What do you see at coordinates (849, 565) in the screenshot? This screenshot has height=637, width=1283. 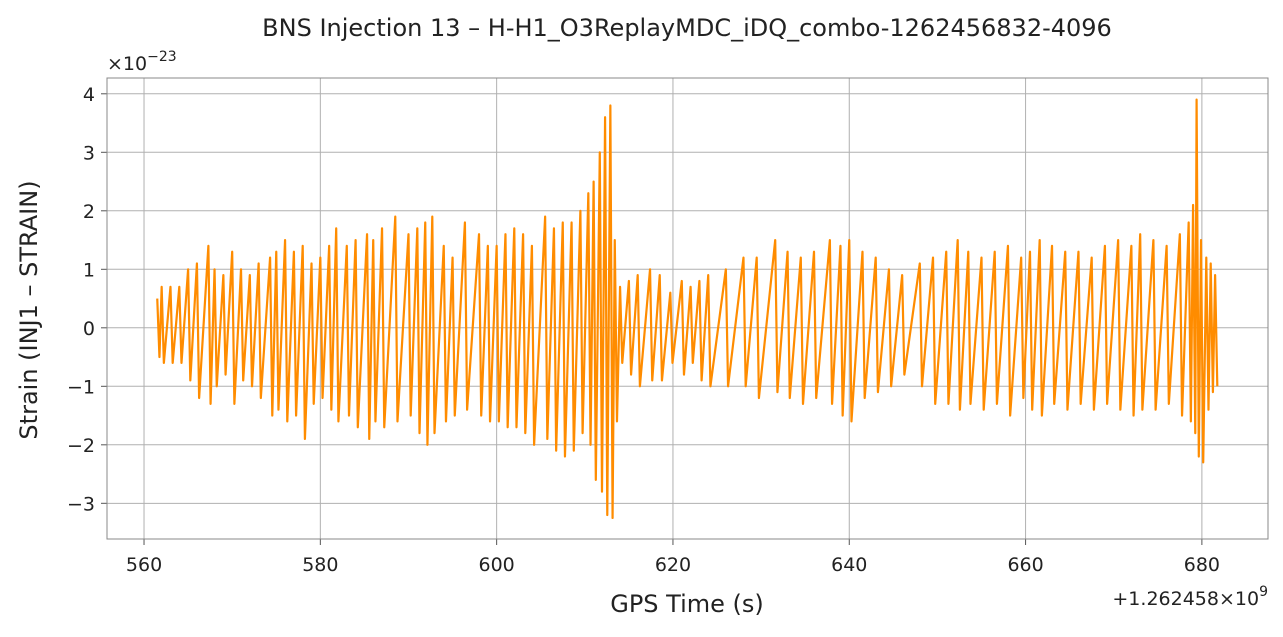 I see `x-tick-label: 640` at bounding box center [849, 565].